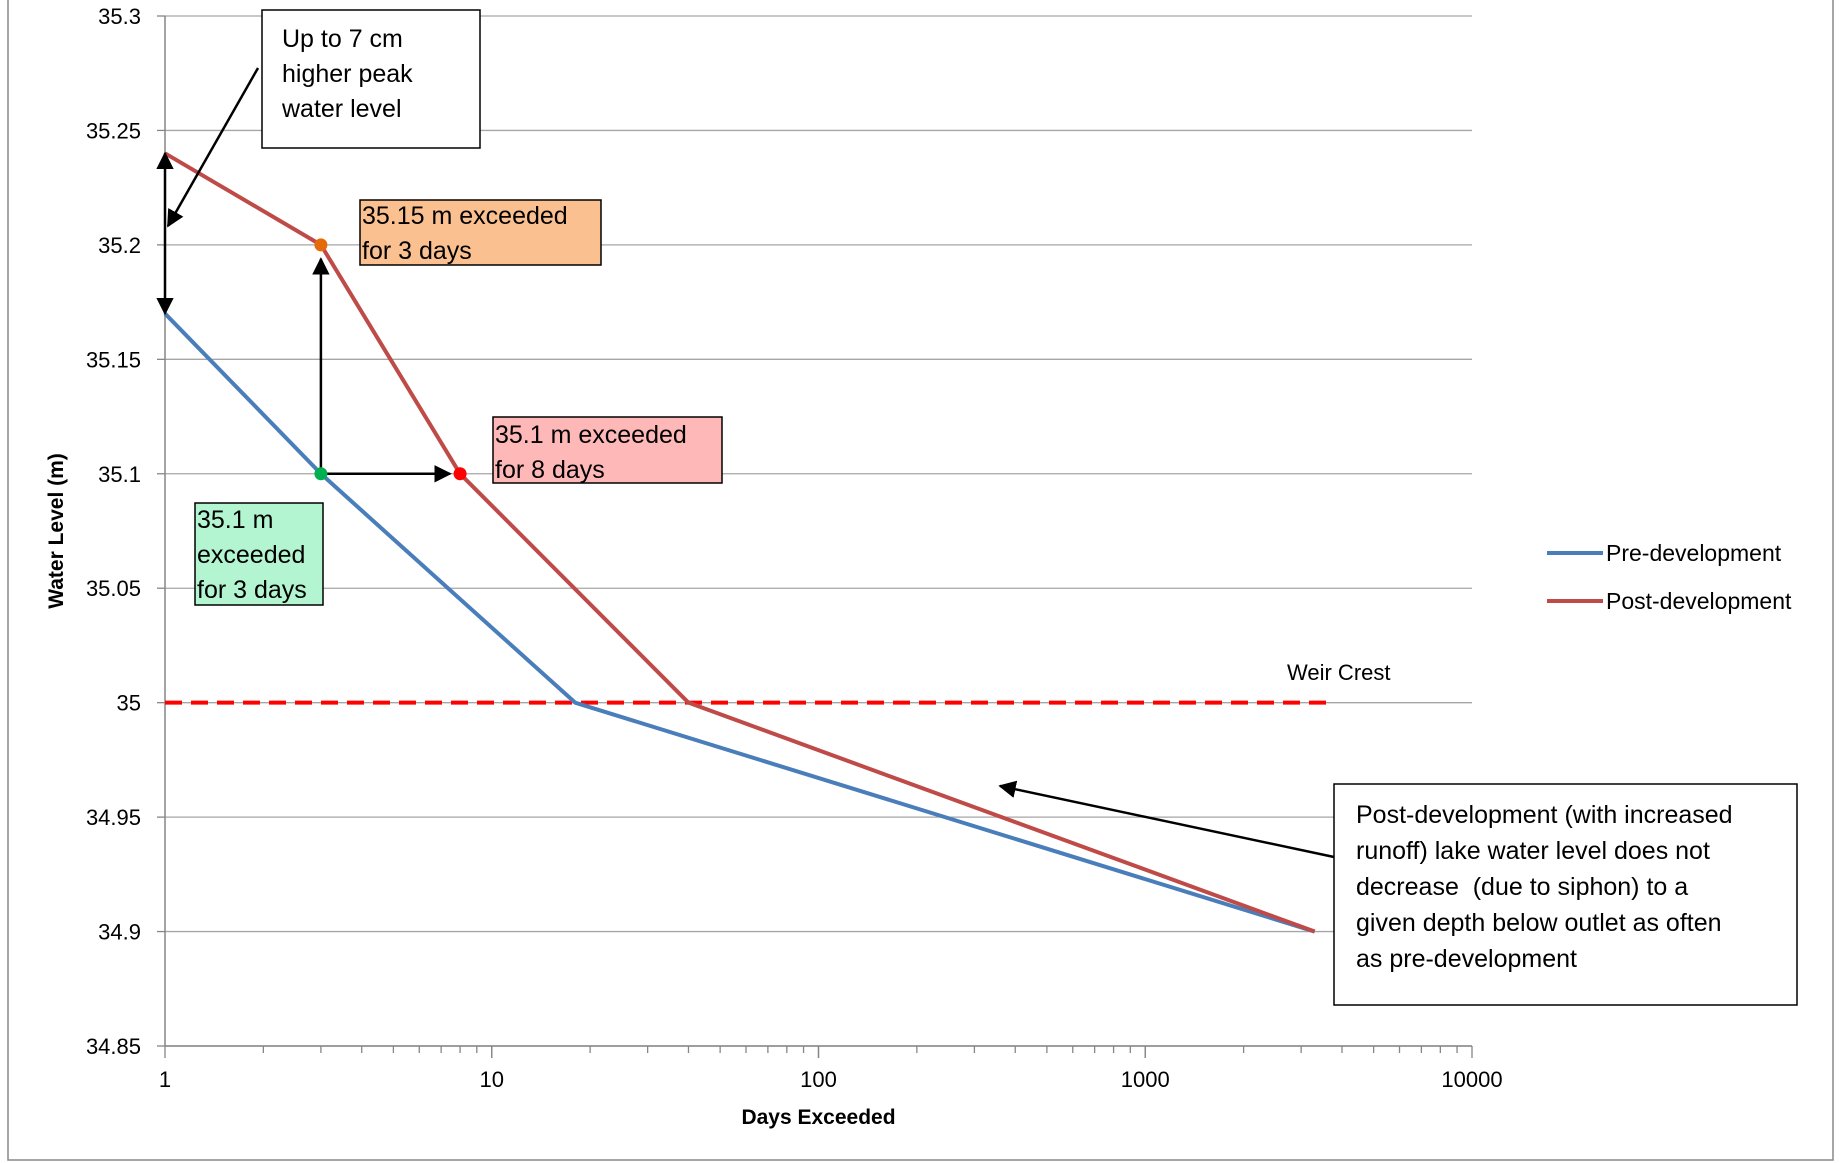 Image resolution: width=1841 pixels, height=1163 pixels. I want to click on y-tick-label: 35.05, so click(113, 588).